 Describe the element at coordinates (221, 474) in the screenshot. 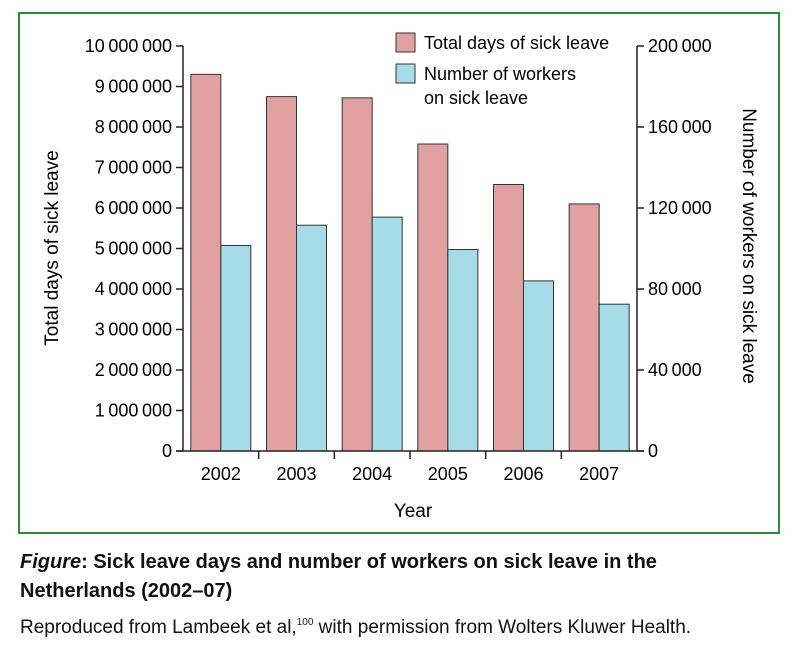

I see `x-tick-label: 2002` at that location.